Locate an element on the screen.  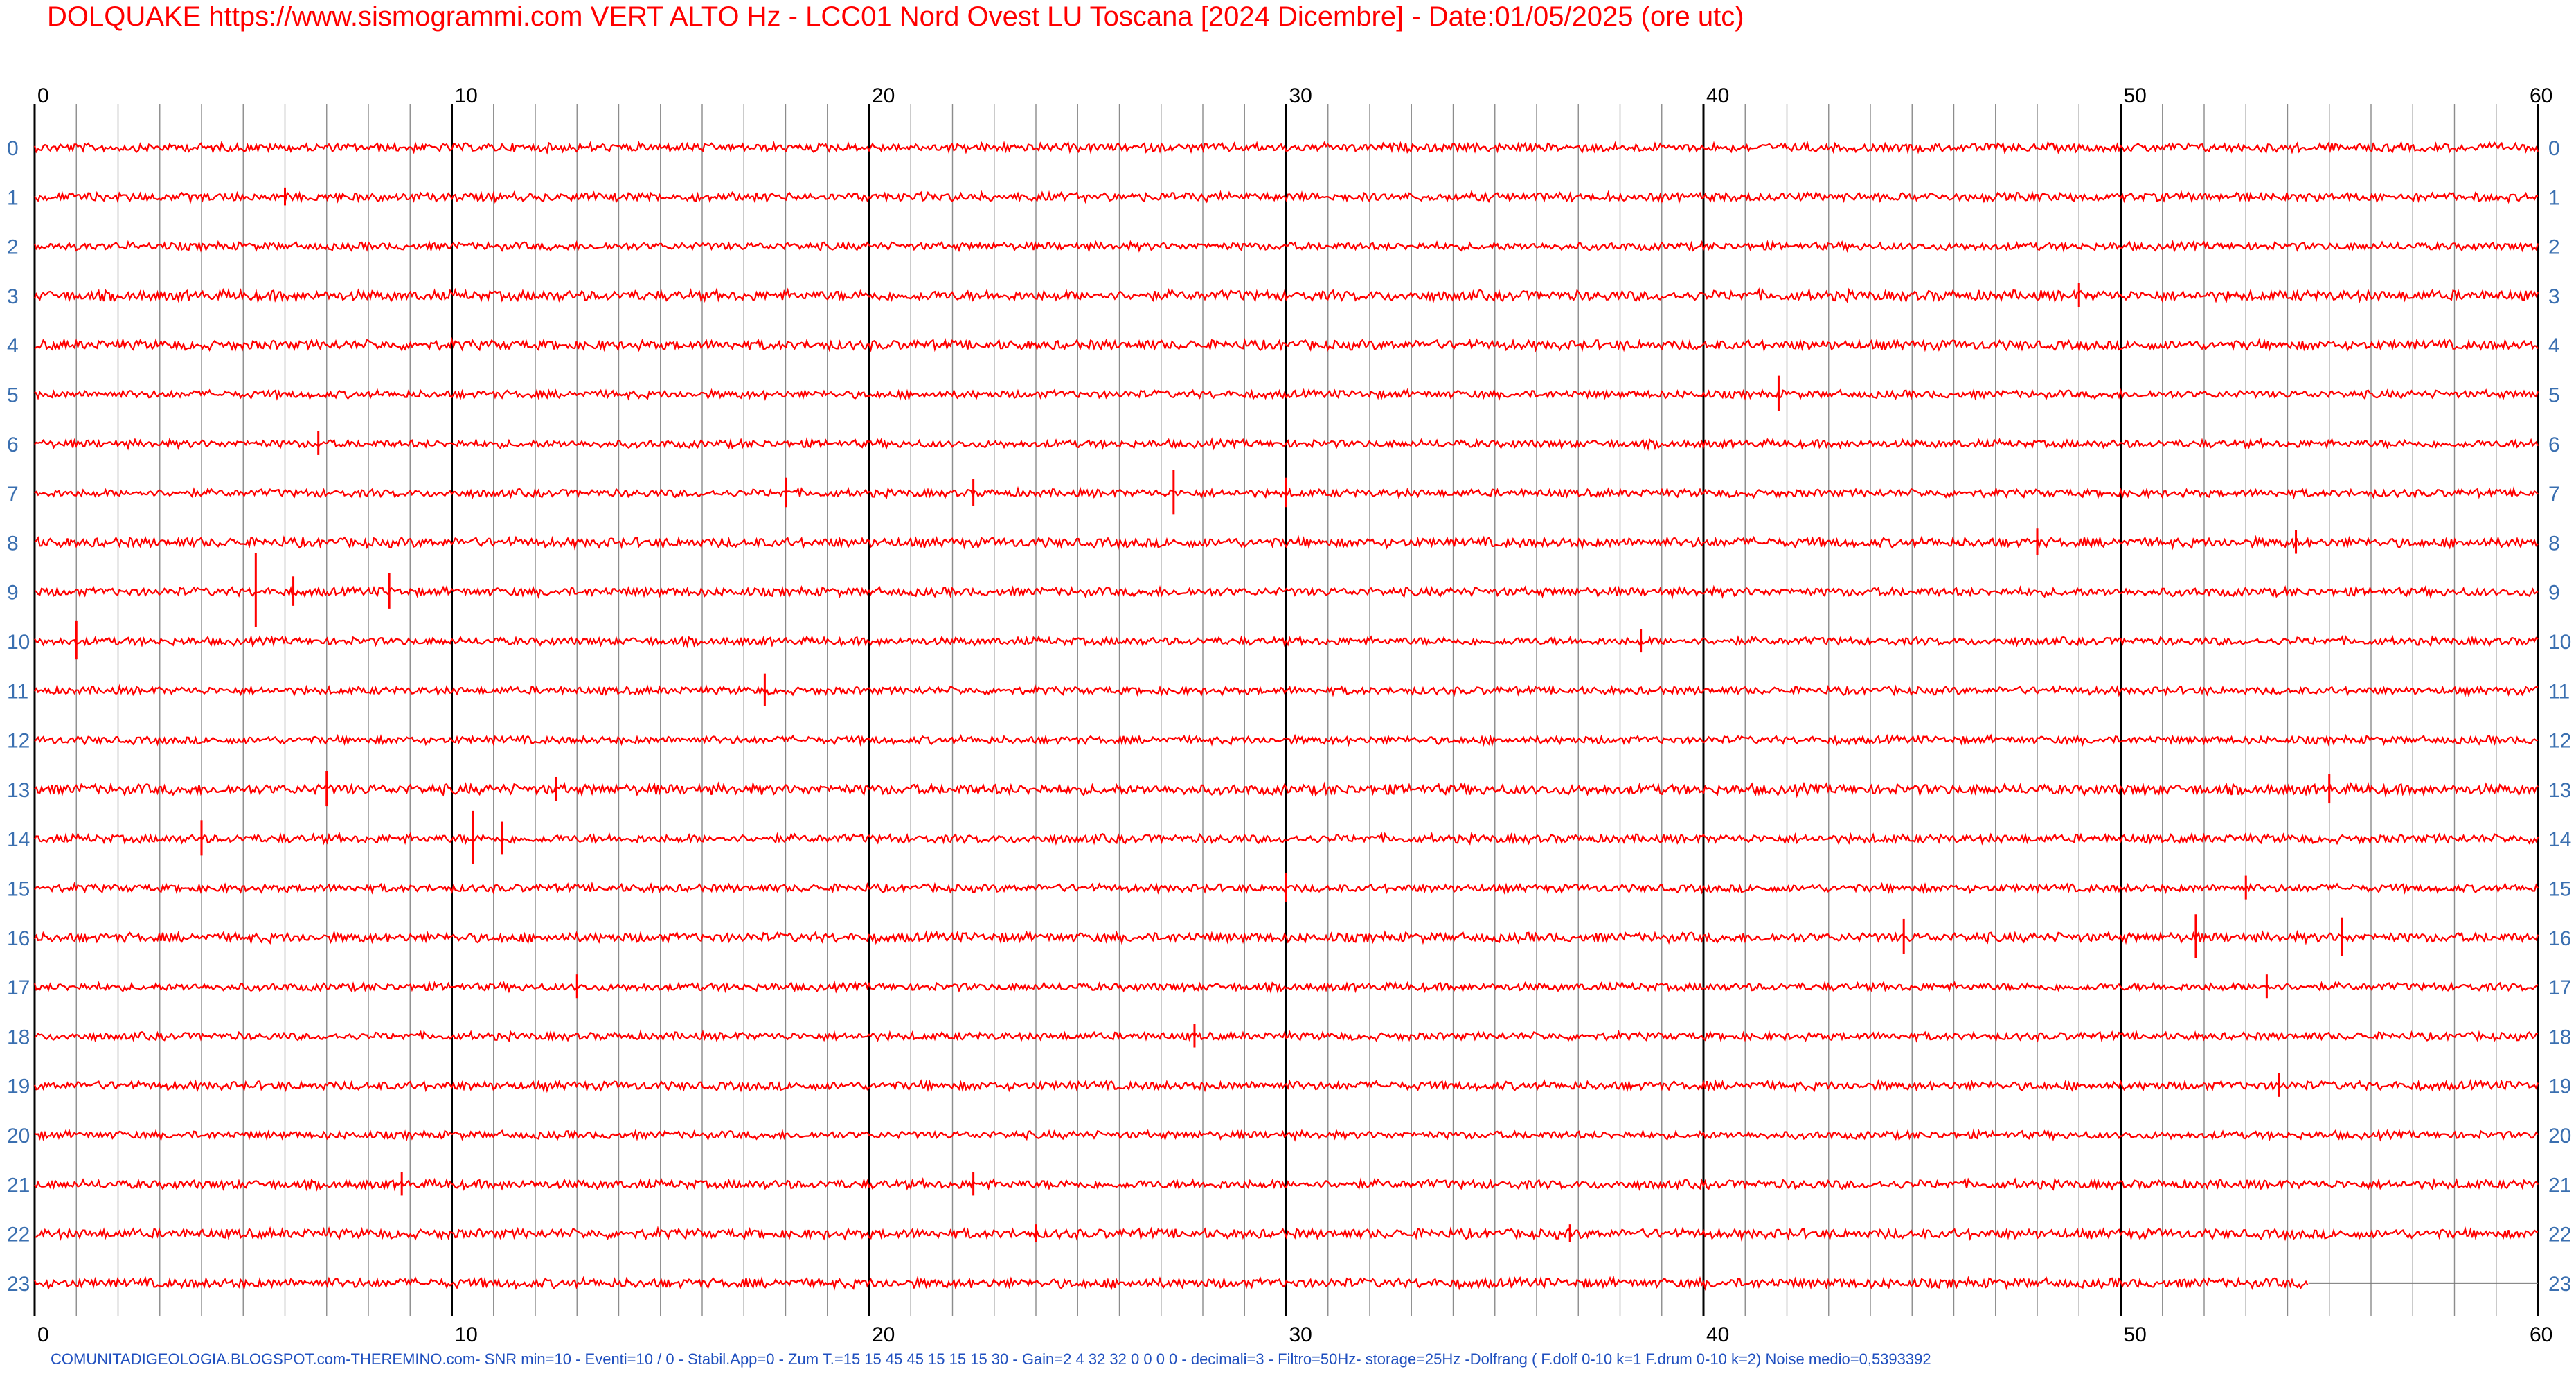
hour-label-left: 20 is located at coordinates (18, 1136).